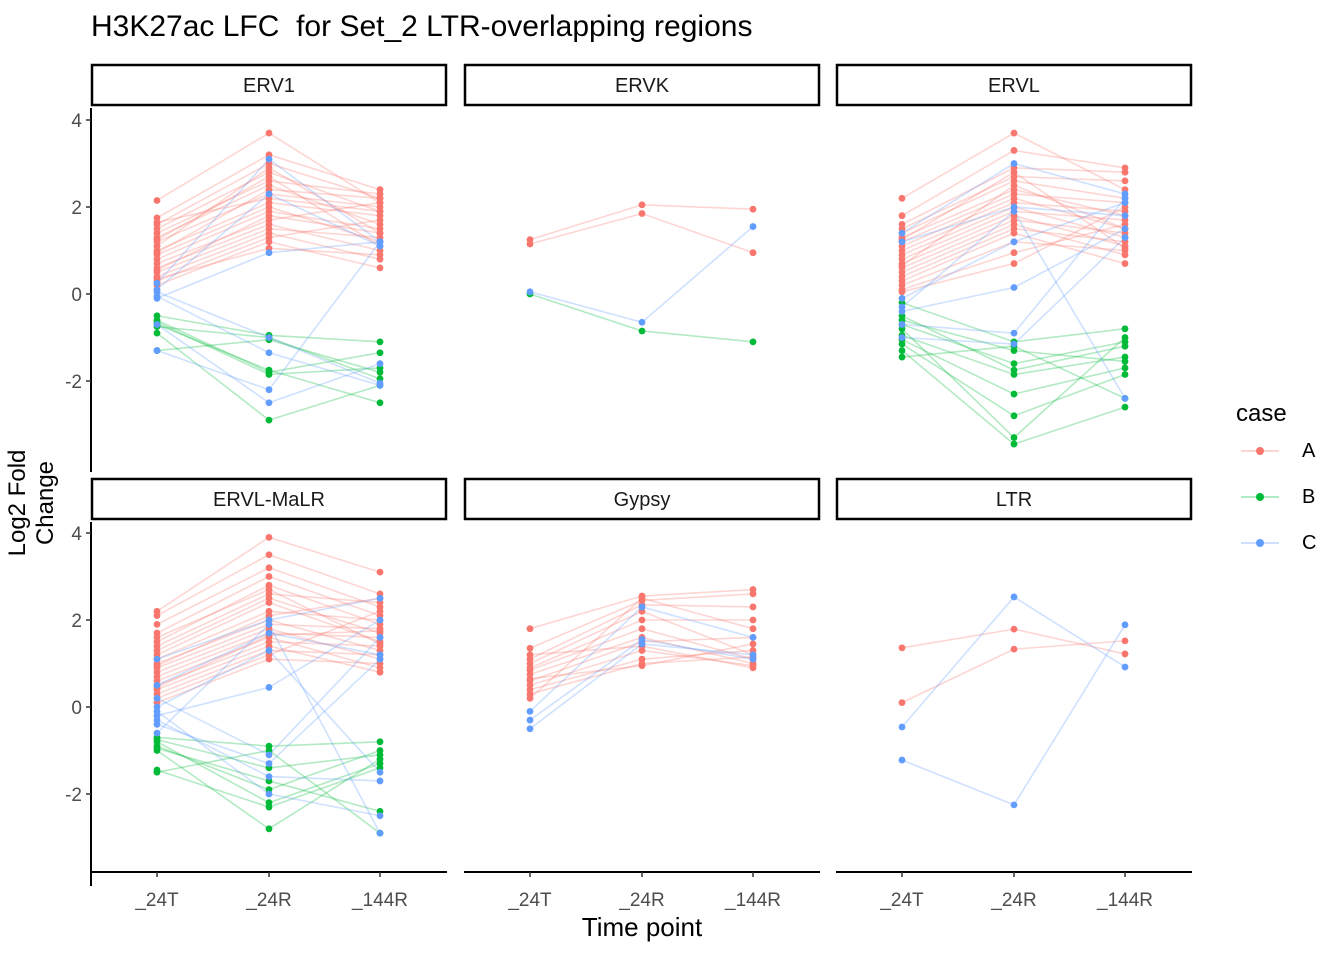 The height and width of the screenshot is (960, 1344). What do you see at coordinates (1309, 496) in the screenshot?
I see `legend-label: B` at bounding box center [1309, 496].